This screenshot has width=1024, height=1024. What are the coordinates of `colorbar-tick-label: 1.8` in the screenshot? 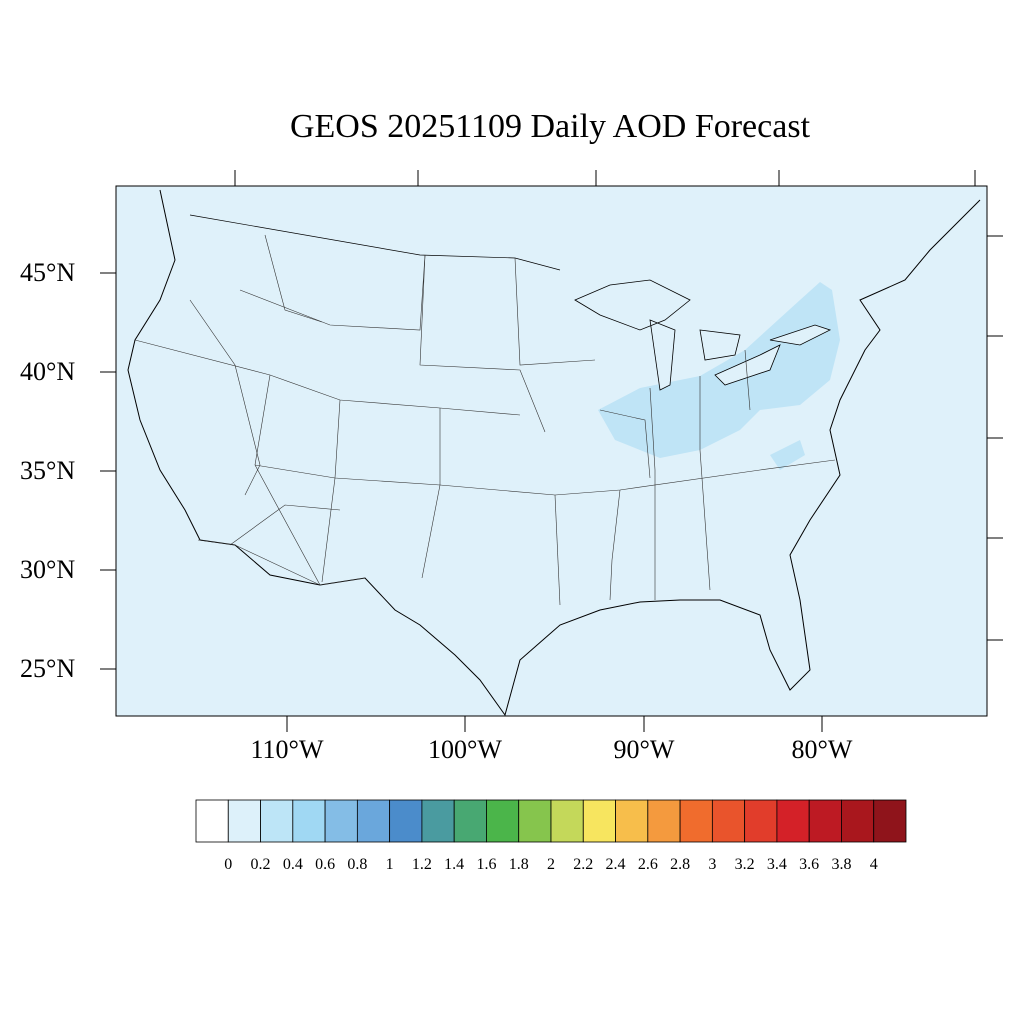 It's located at (518, 864).